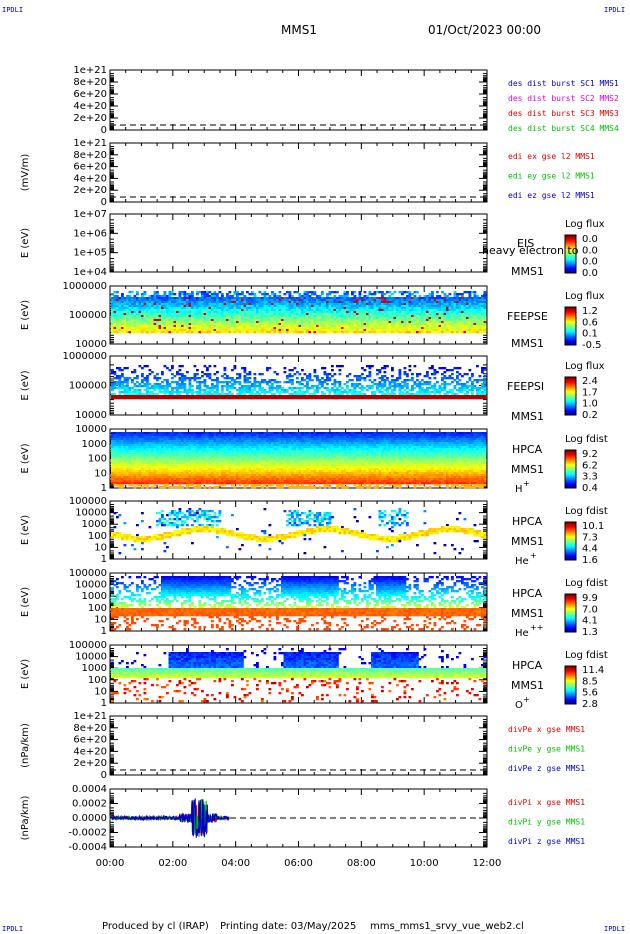  What do you see at coordinates (90, 233) in the screenshot?
I see `y-tick-label: 1e+06` at bounding box center [90, 233].